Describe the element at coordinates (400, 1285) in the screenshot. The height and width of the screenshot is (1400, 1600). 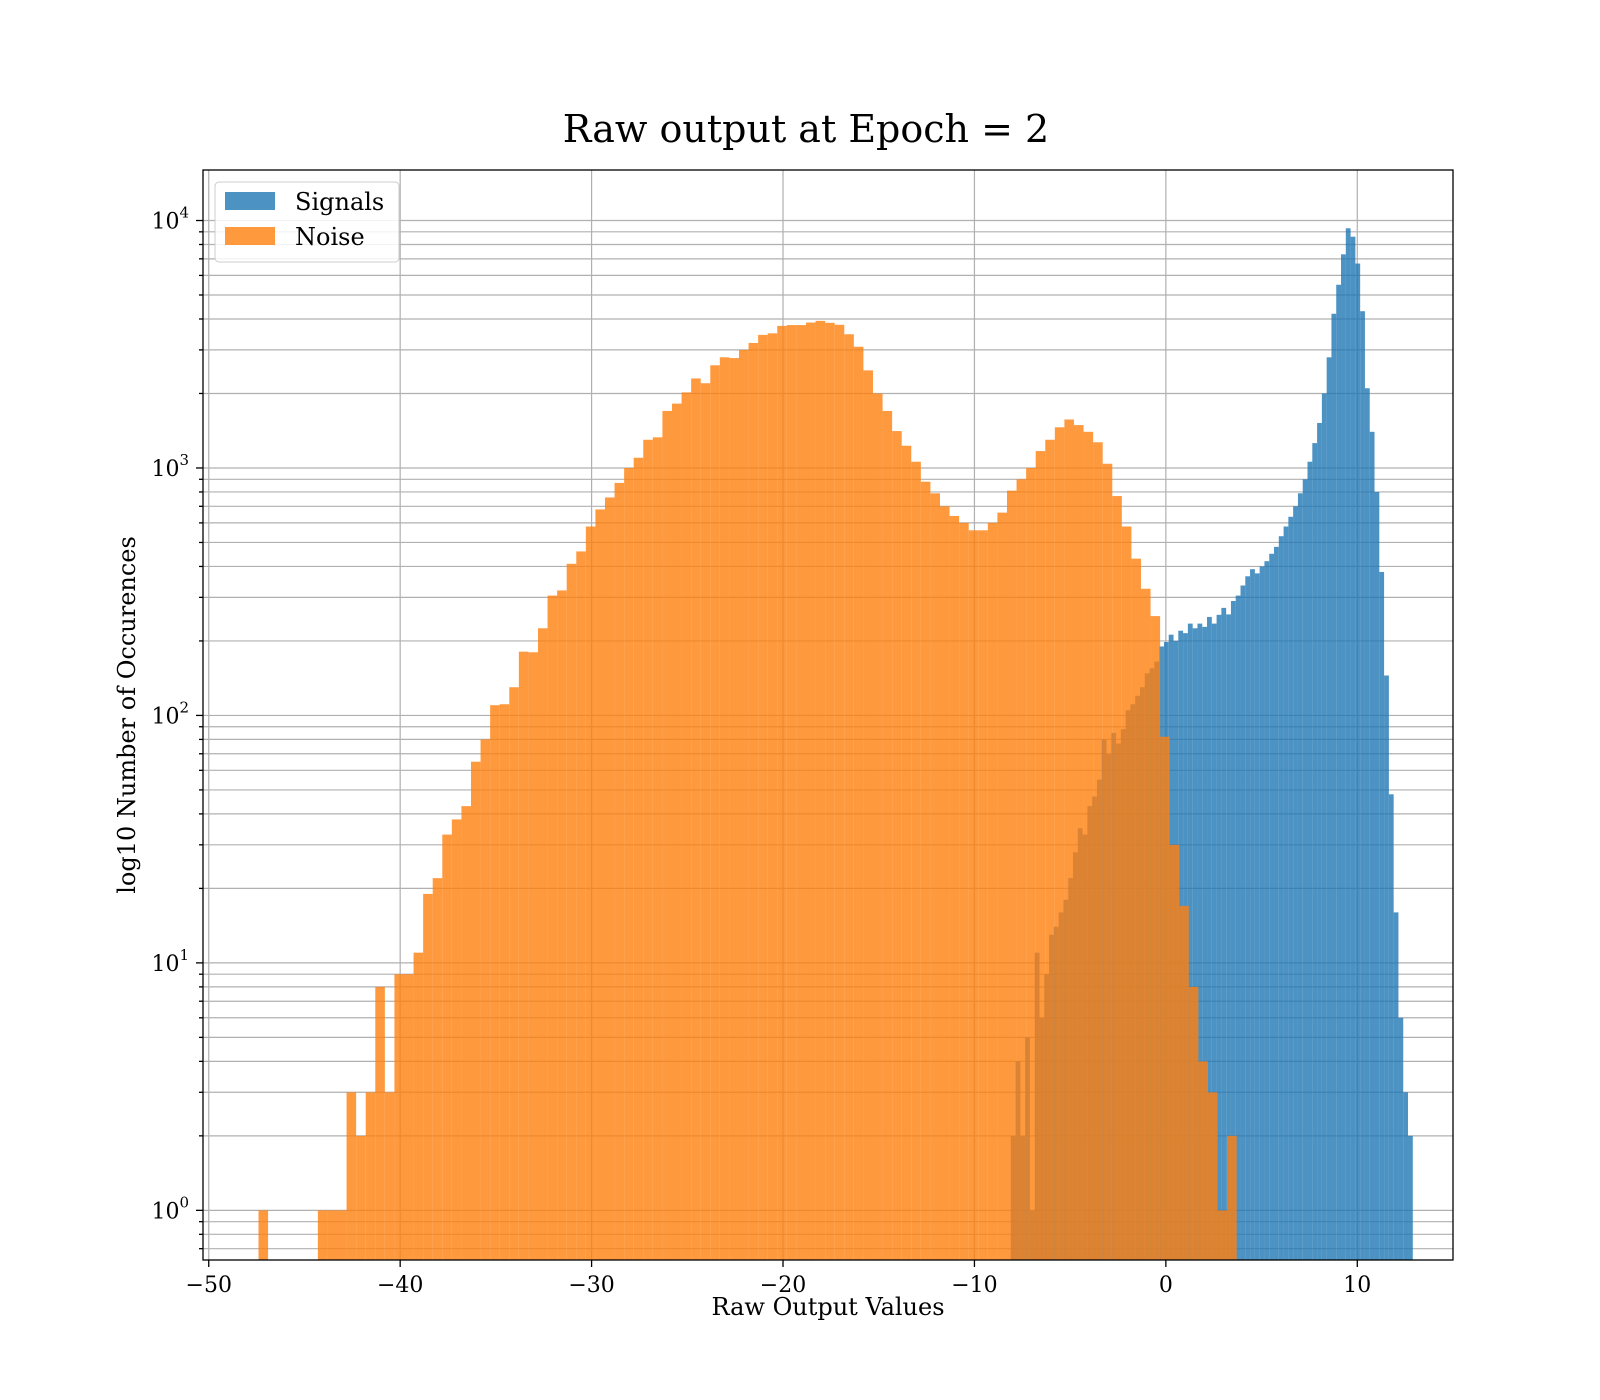
I see `x-tick-label: −40` at that location.